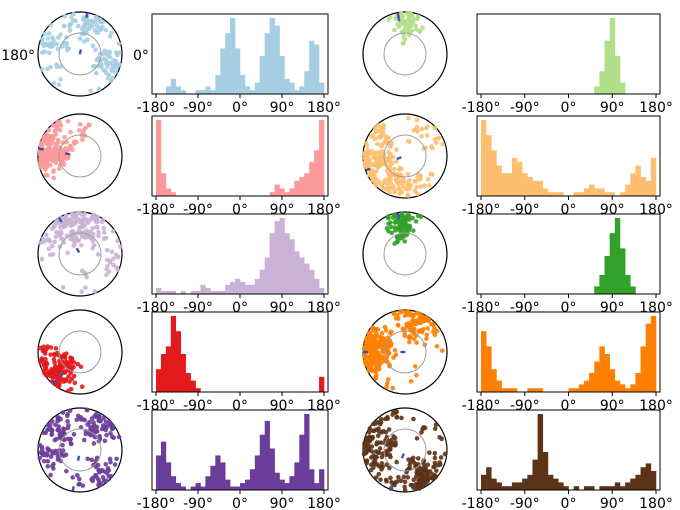 Image resolution: width=680 pixels, height=510 pixels. I want to click on x-tick-label: 180°, so click(324, 503).